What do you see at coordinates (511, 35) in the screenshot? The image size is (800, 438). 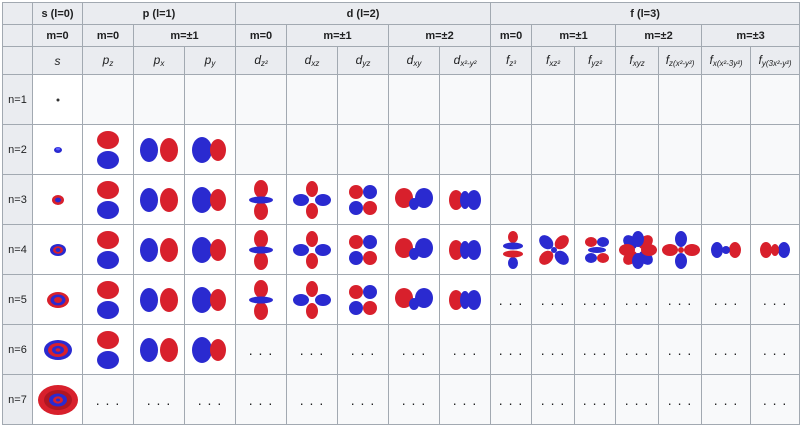 I see `m-f-0: m=0` at bounding box center [511, 35].